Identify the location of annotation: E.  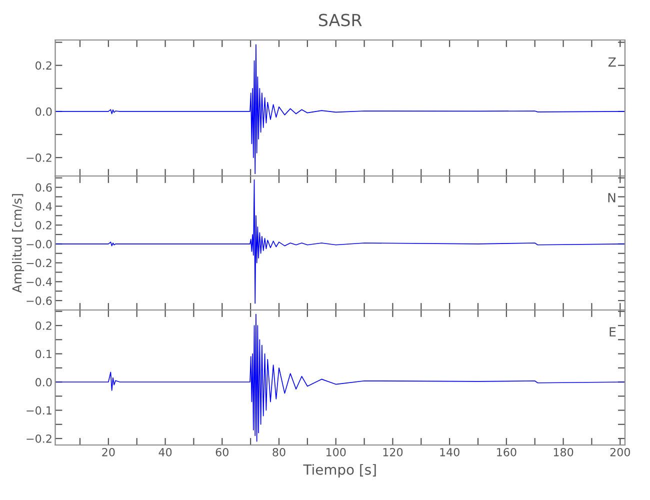
(613, 331).